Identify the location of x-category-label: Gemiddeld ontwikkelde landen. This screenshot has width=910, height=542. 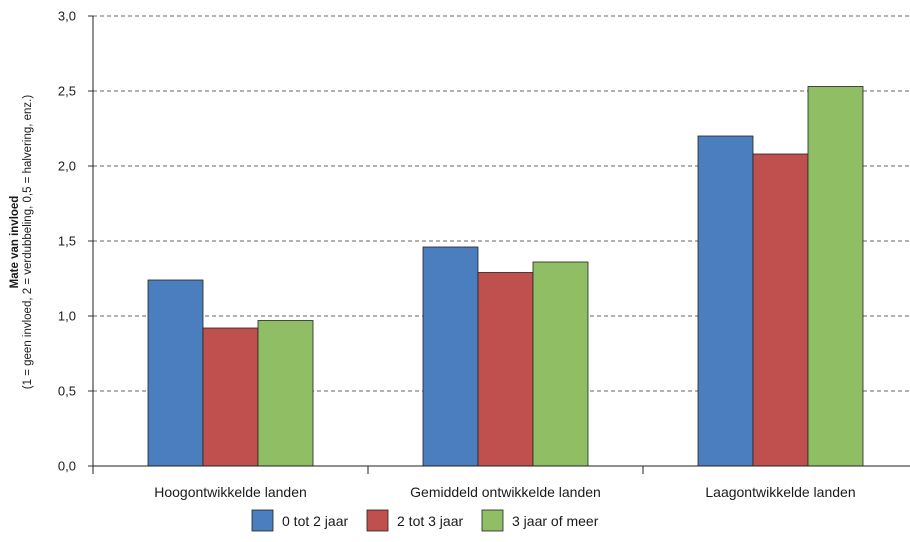
(505, 492).